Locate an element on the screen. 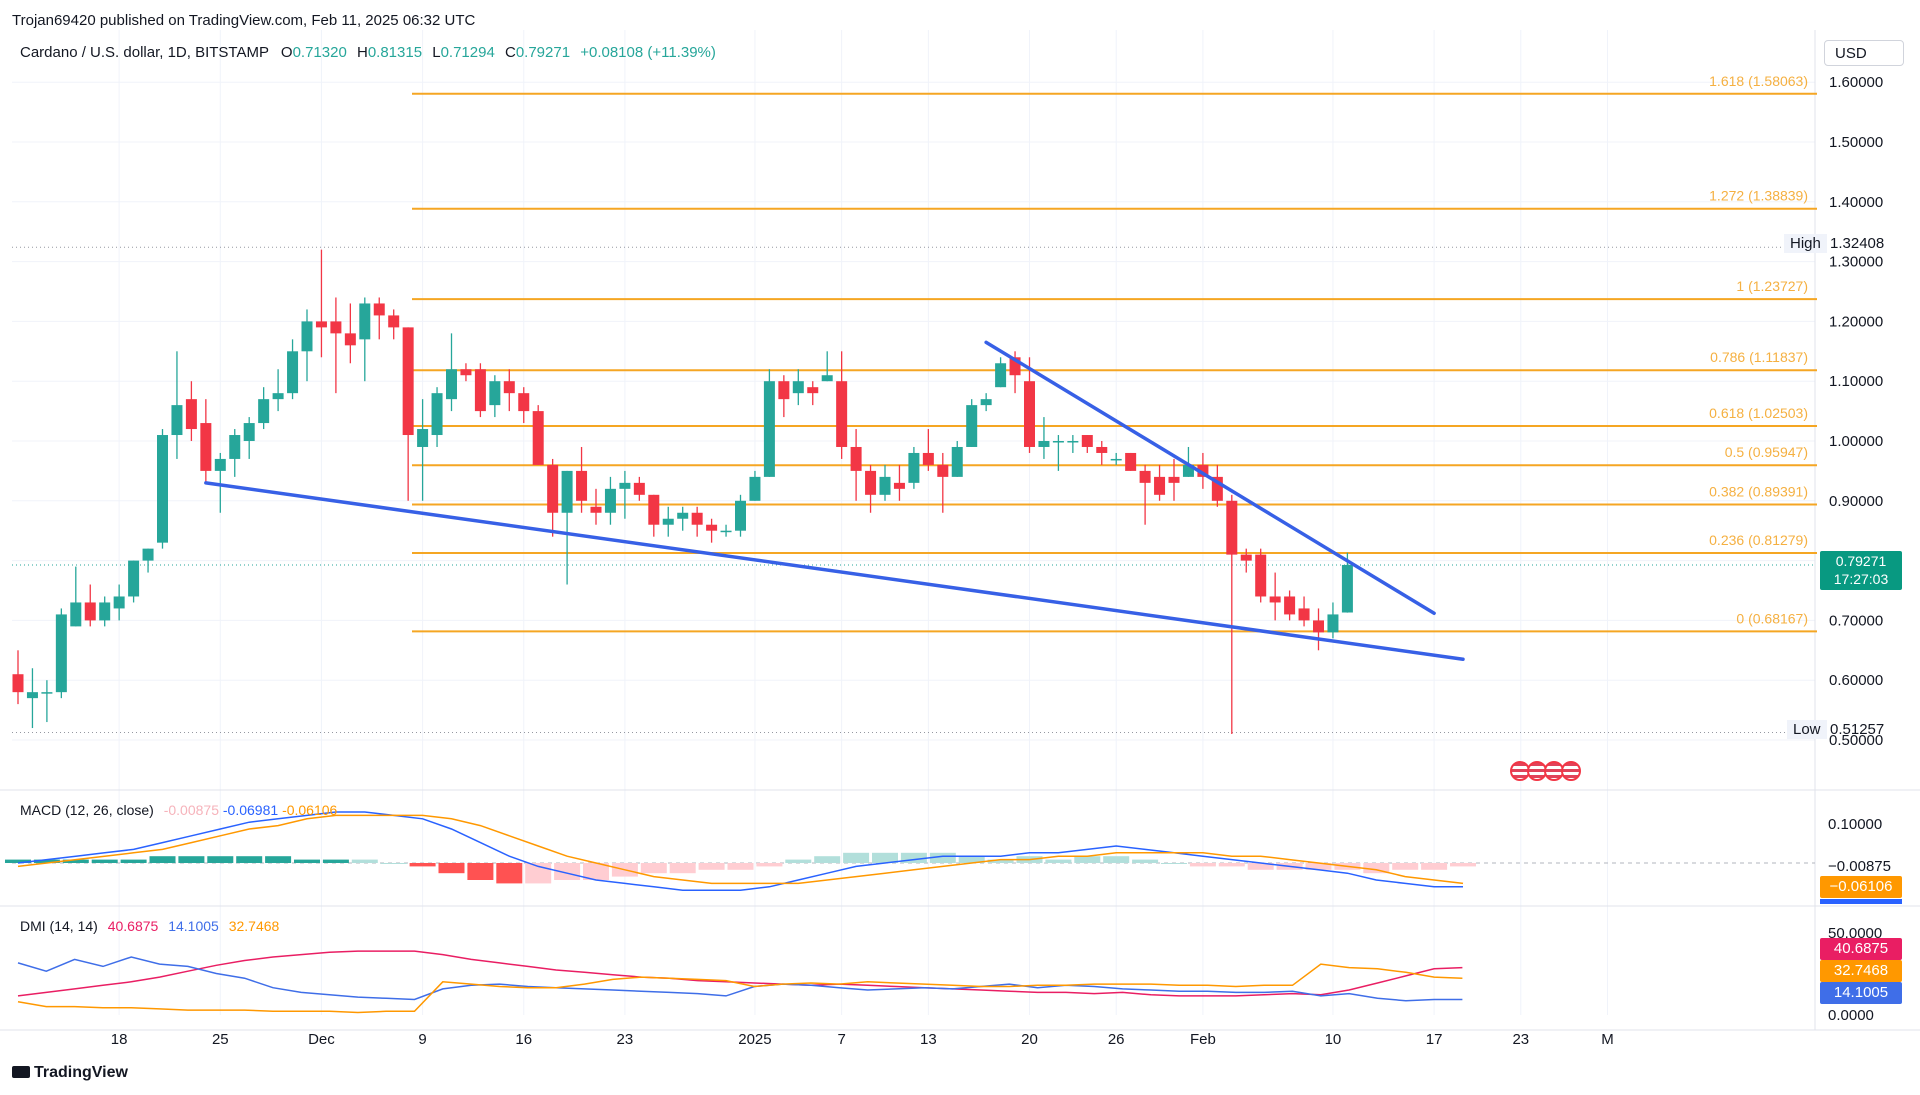 The width and height of the screenshot is (1920, 1095). events-icons is located at coordinates (1548, 772).